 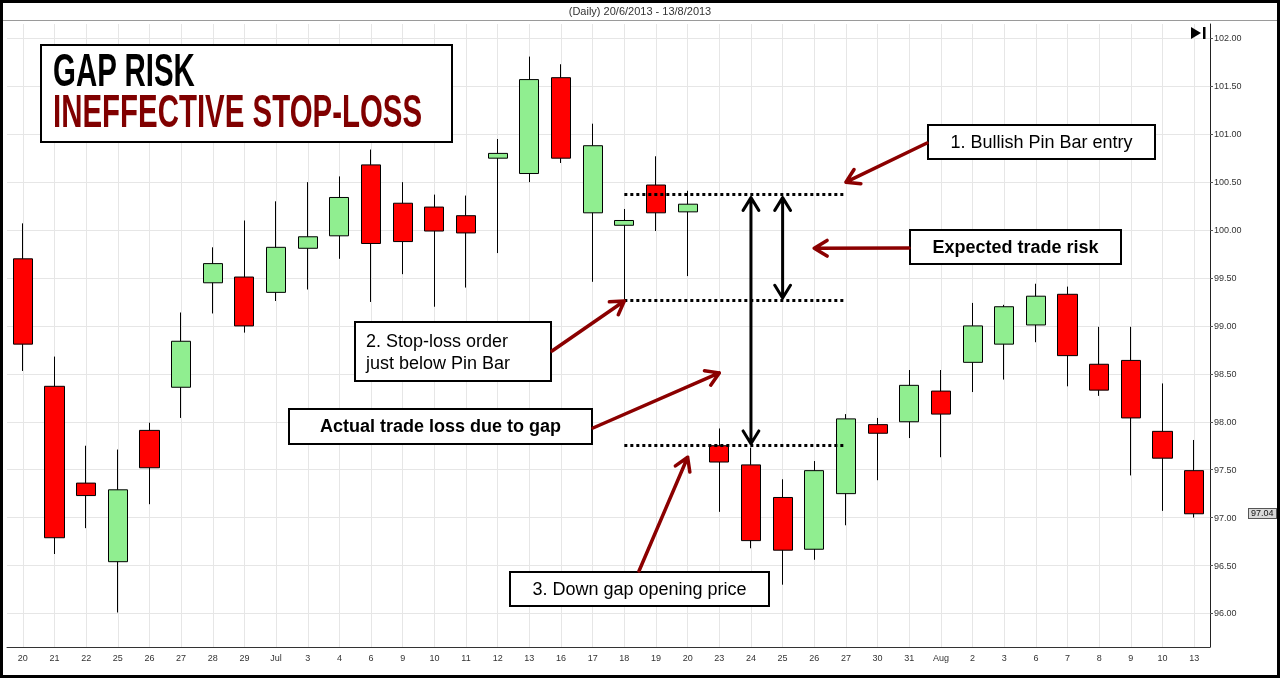 I want to click on x-tick-label: 18, so click(x=624, y=657).